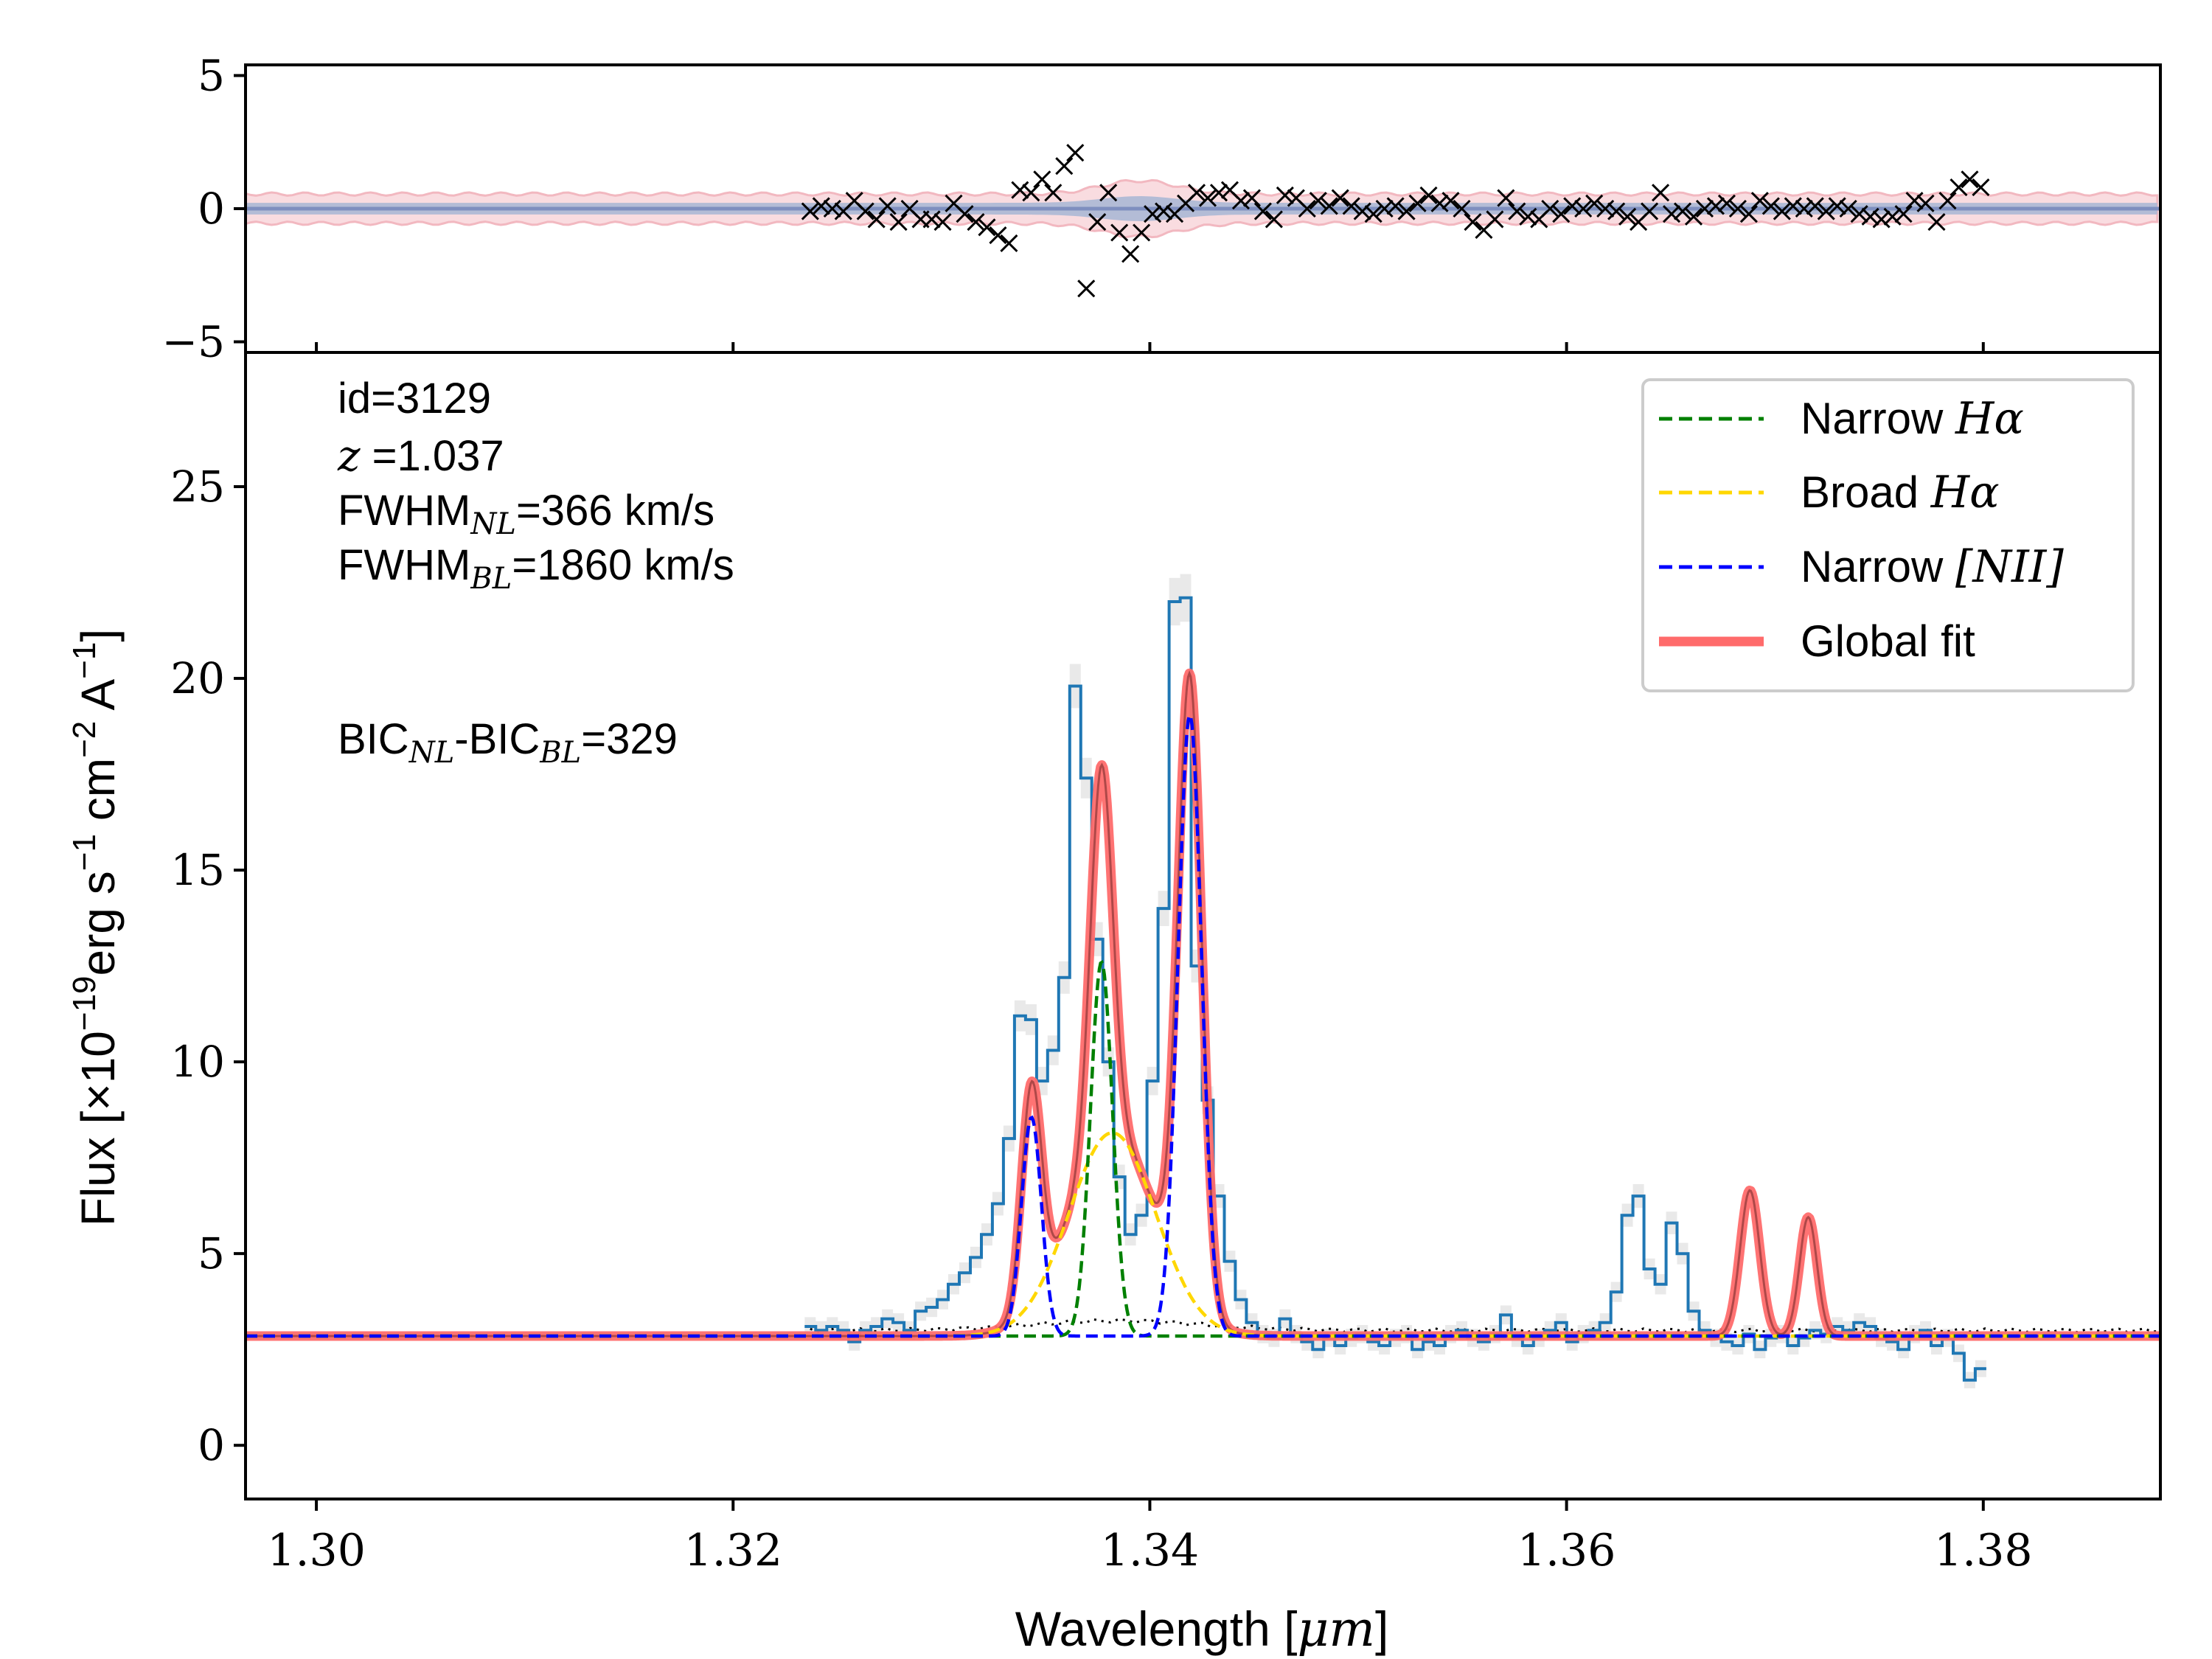 This screenshot has height=1659, width=2212. Describe the element at coordinates (1202, 1629) in the screenshot. I see `x-axis-label: Wavelength [μm]` at that location.